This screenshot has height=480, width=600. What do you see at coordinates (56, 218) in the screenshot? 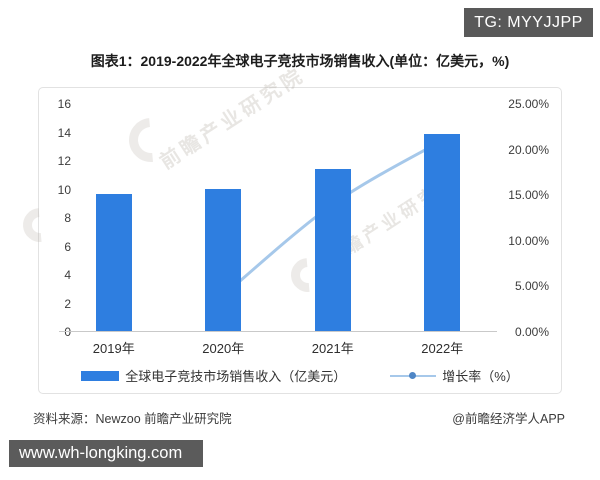
I see `y-axis-left: 16 14 12 10 8 6 4 2 0` at bounding box center [56, 218].